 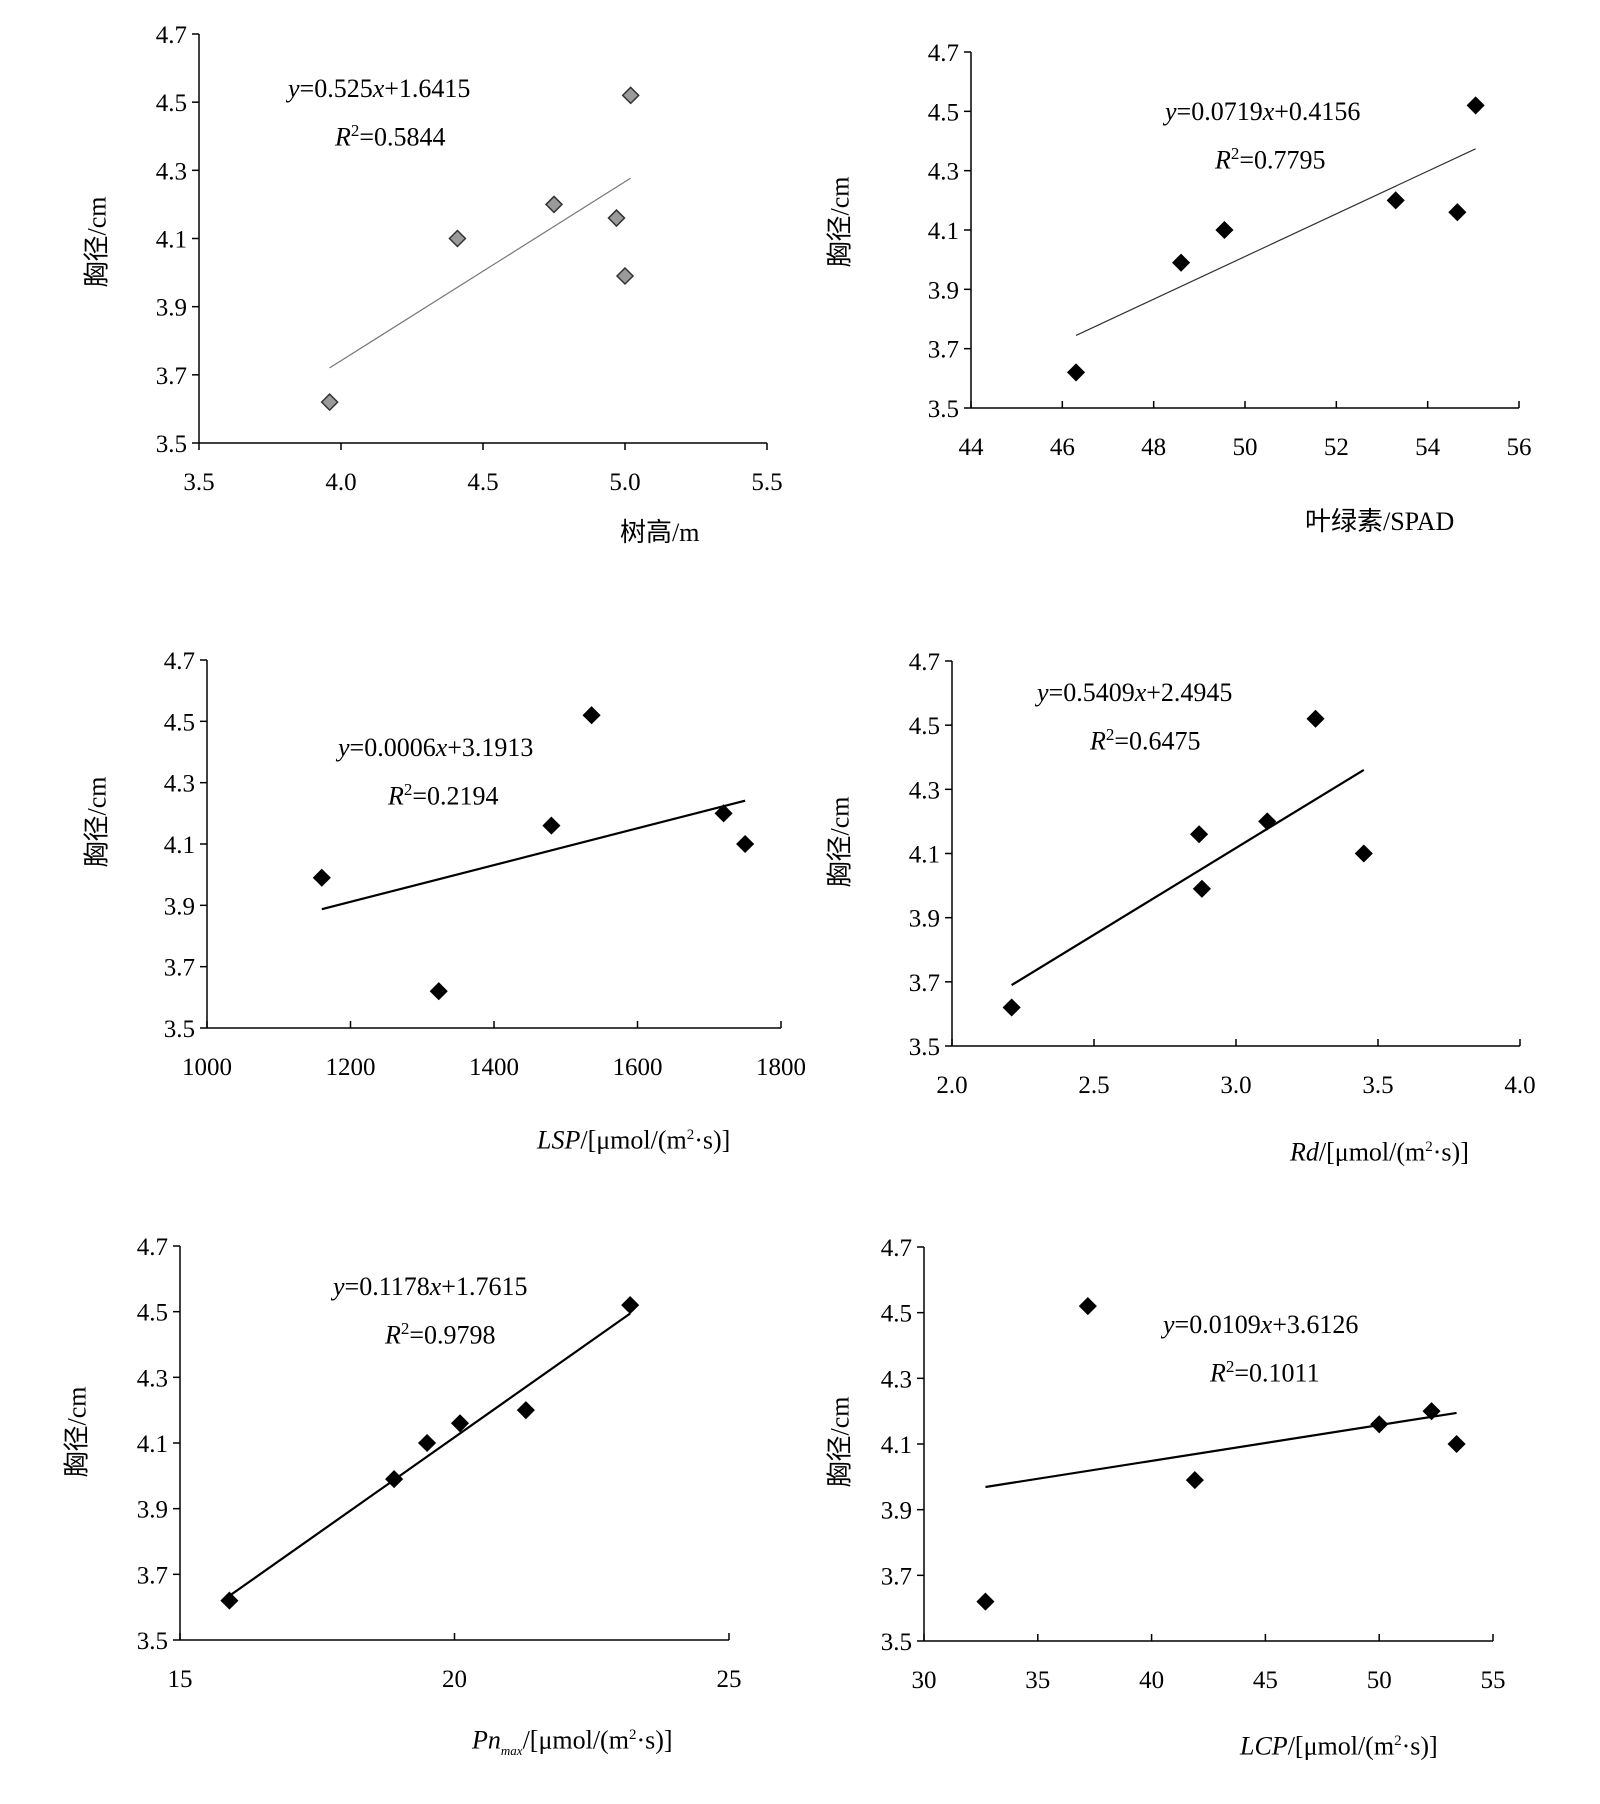 I want to click on chart-6-ylabel: 胸径/cm, so click(x=840, y=1442).